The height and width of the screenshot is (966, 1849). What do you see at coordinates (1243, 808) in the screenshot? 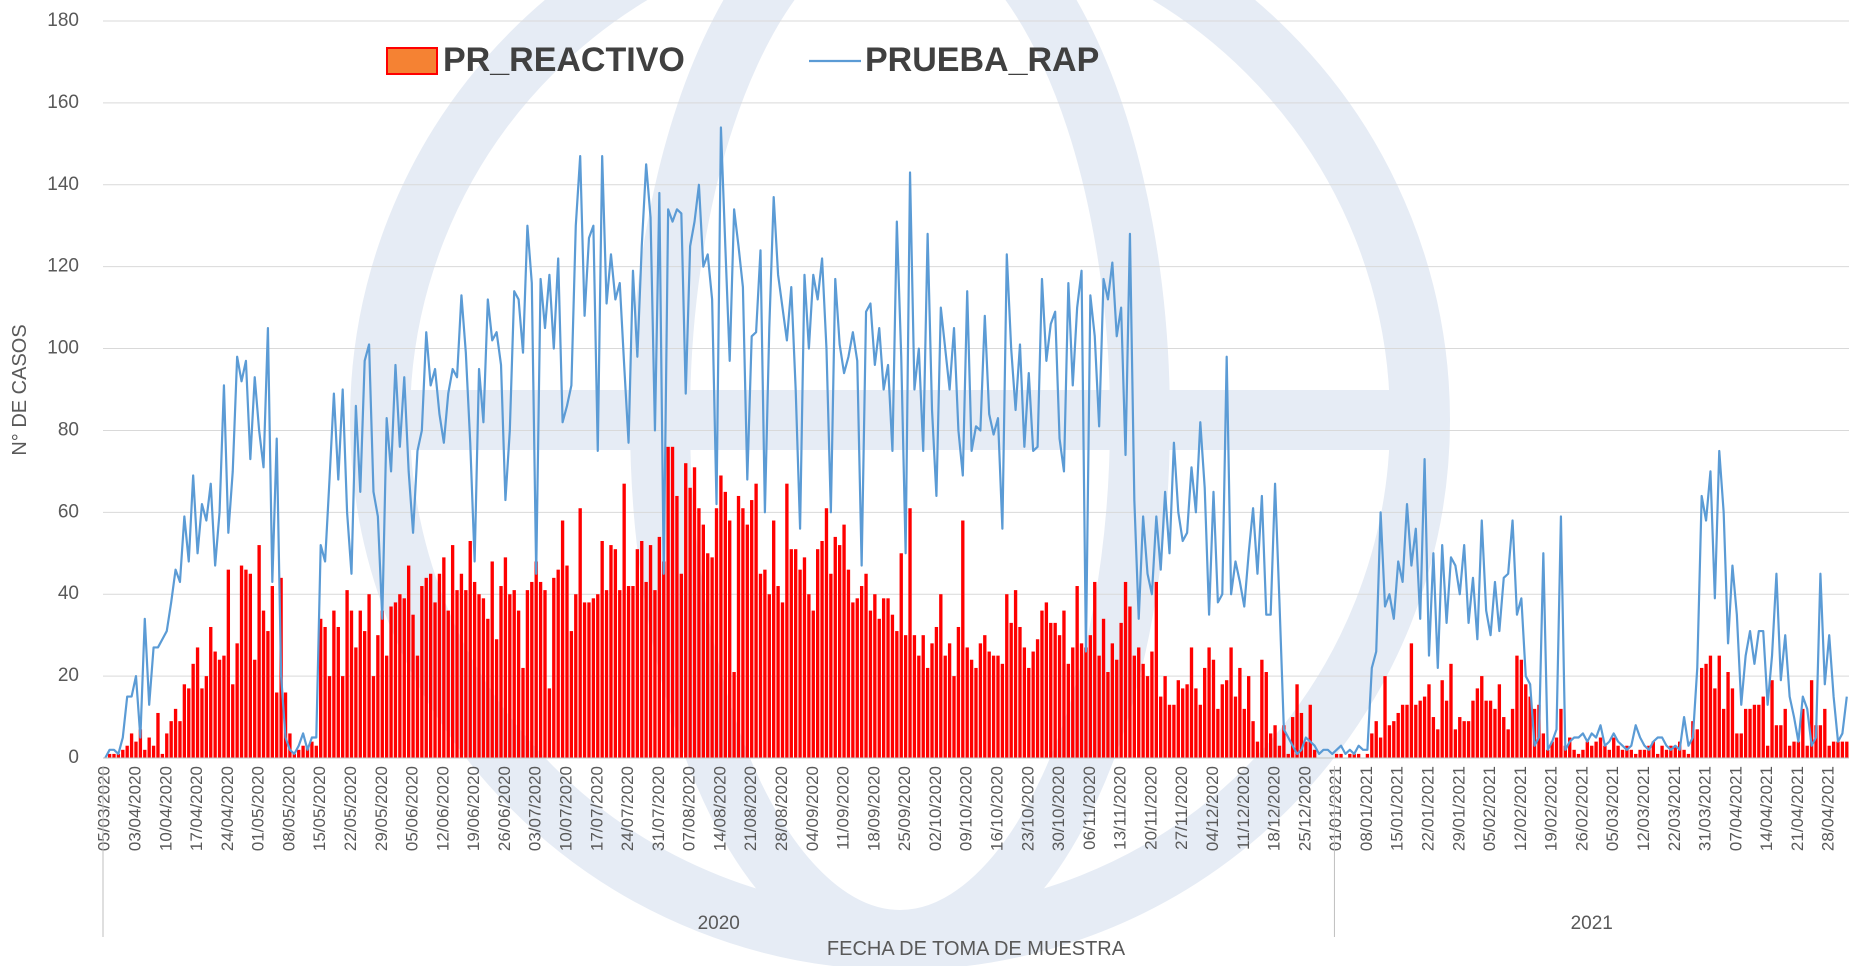
I see `x-tick-label: 11/12/2020` at bounding box center [1243, 808].